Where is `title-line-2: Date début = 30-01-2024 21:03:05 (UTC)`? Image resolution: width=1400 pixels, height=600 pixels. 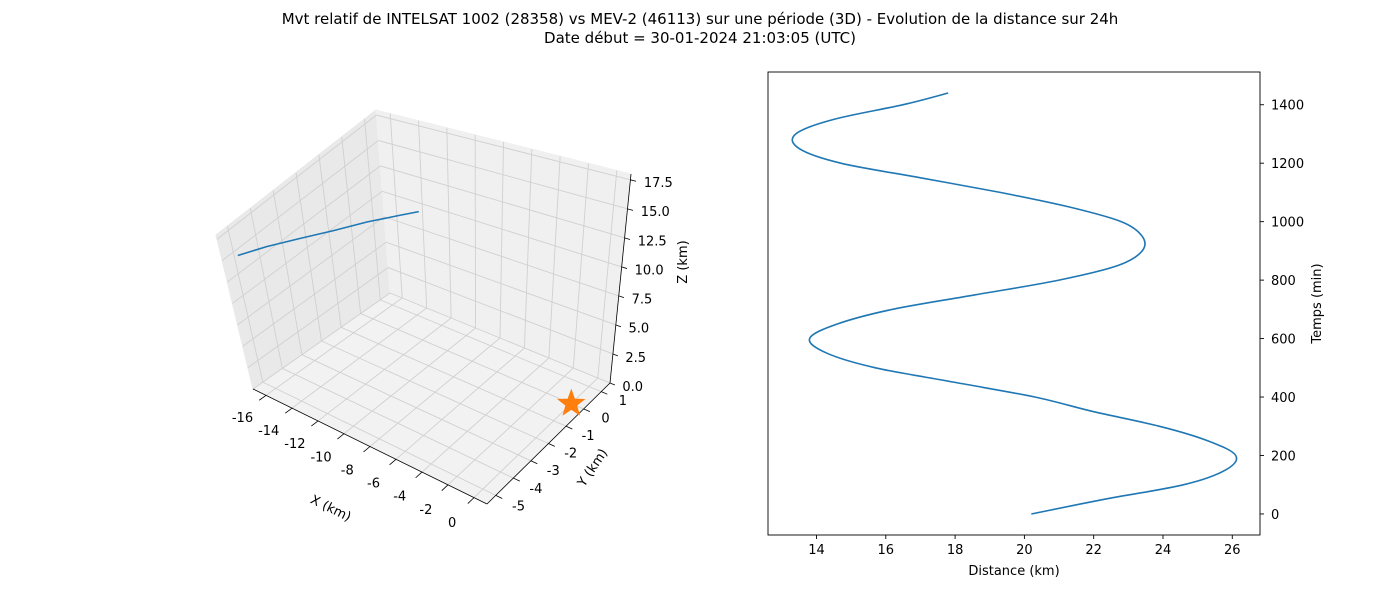
title-line-2: Date début = 30-01-2024 21:03:05 (UTC) is located at coordinates (700, 38).